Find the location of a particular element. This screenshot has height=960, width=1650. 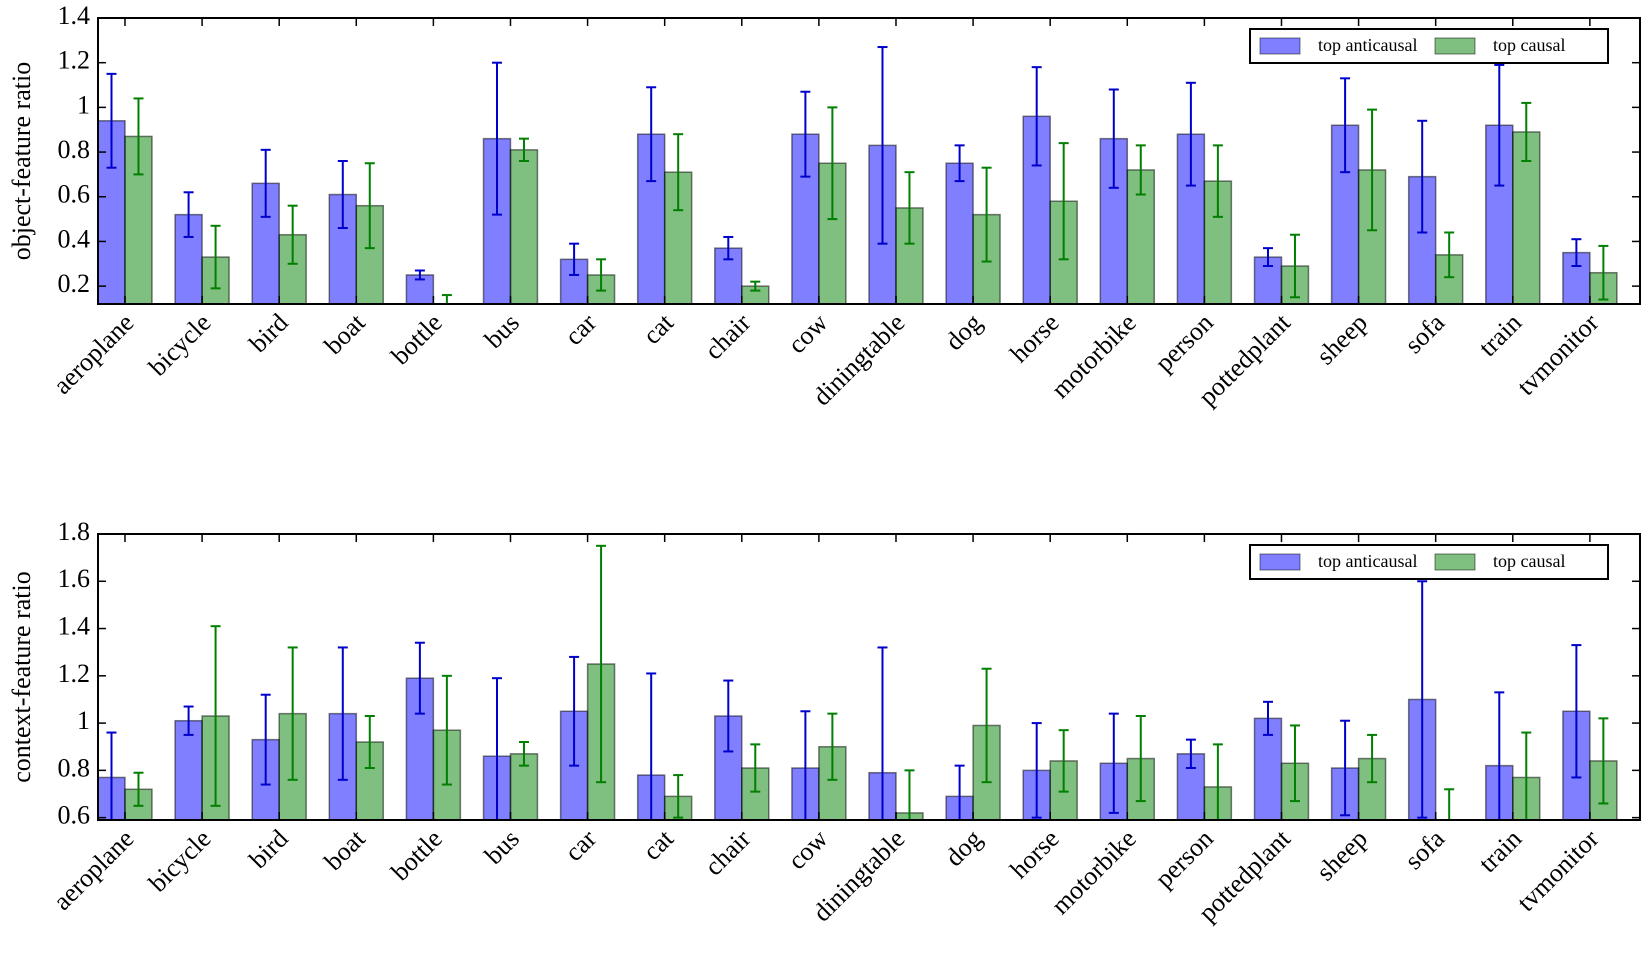

x-tick-label: chair is located at coordinates (727, 852).